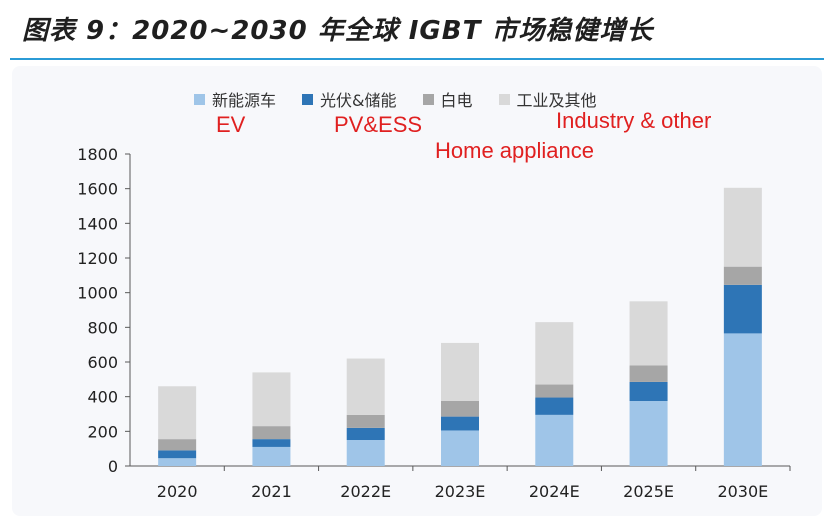 This screenshot has height=522, width=824. Describe the element at coordinates (199, 99) in the screenshot. I see `legend-swatch-ev` at that location.